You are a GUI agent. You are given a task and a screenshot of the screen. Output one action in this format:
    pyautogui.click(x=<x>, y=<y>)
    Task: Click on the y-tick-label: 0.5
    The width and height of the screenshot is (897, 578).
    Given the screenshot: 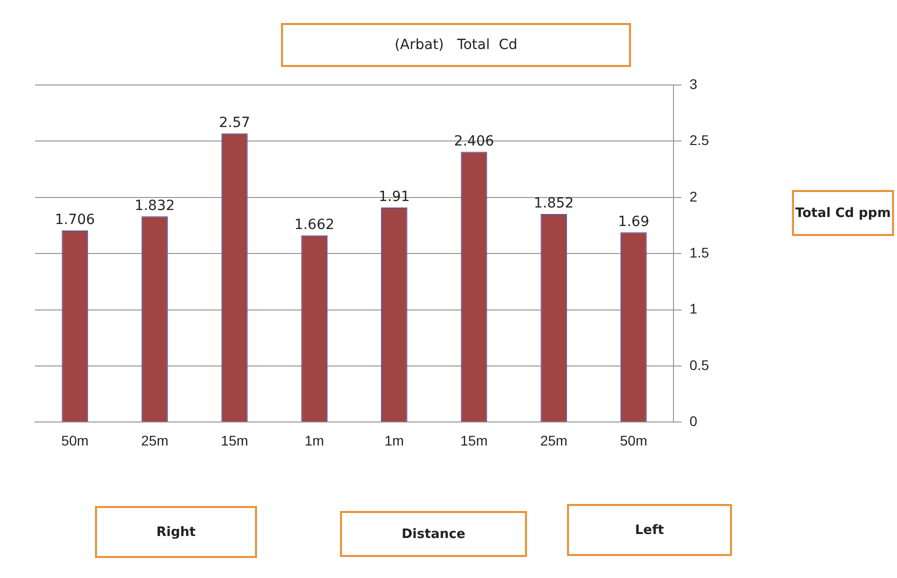 What is the action you would take?
    pyautogui.click(x=700, y=364)
    